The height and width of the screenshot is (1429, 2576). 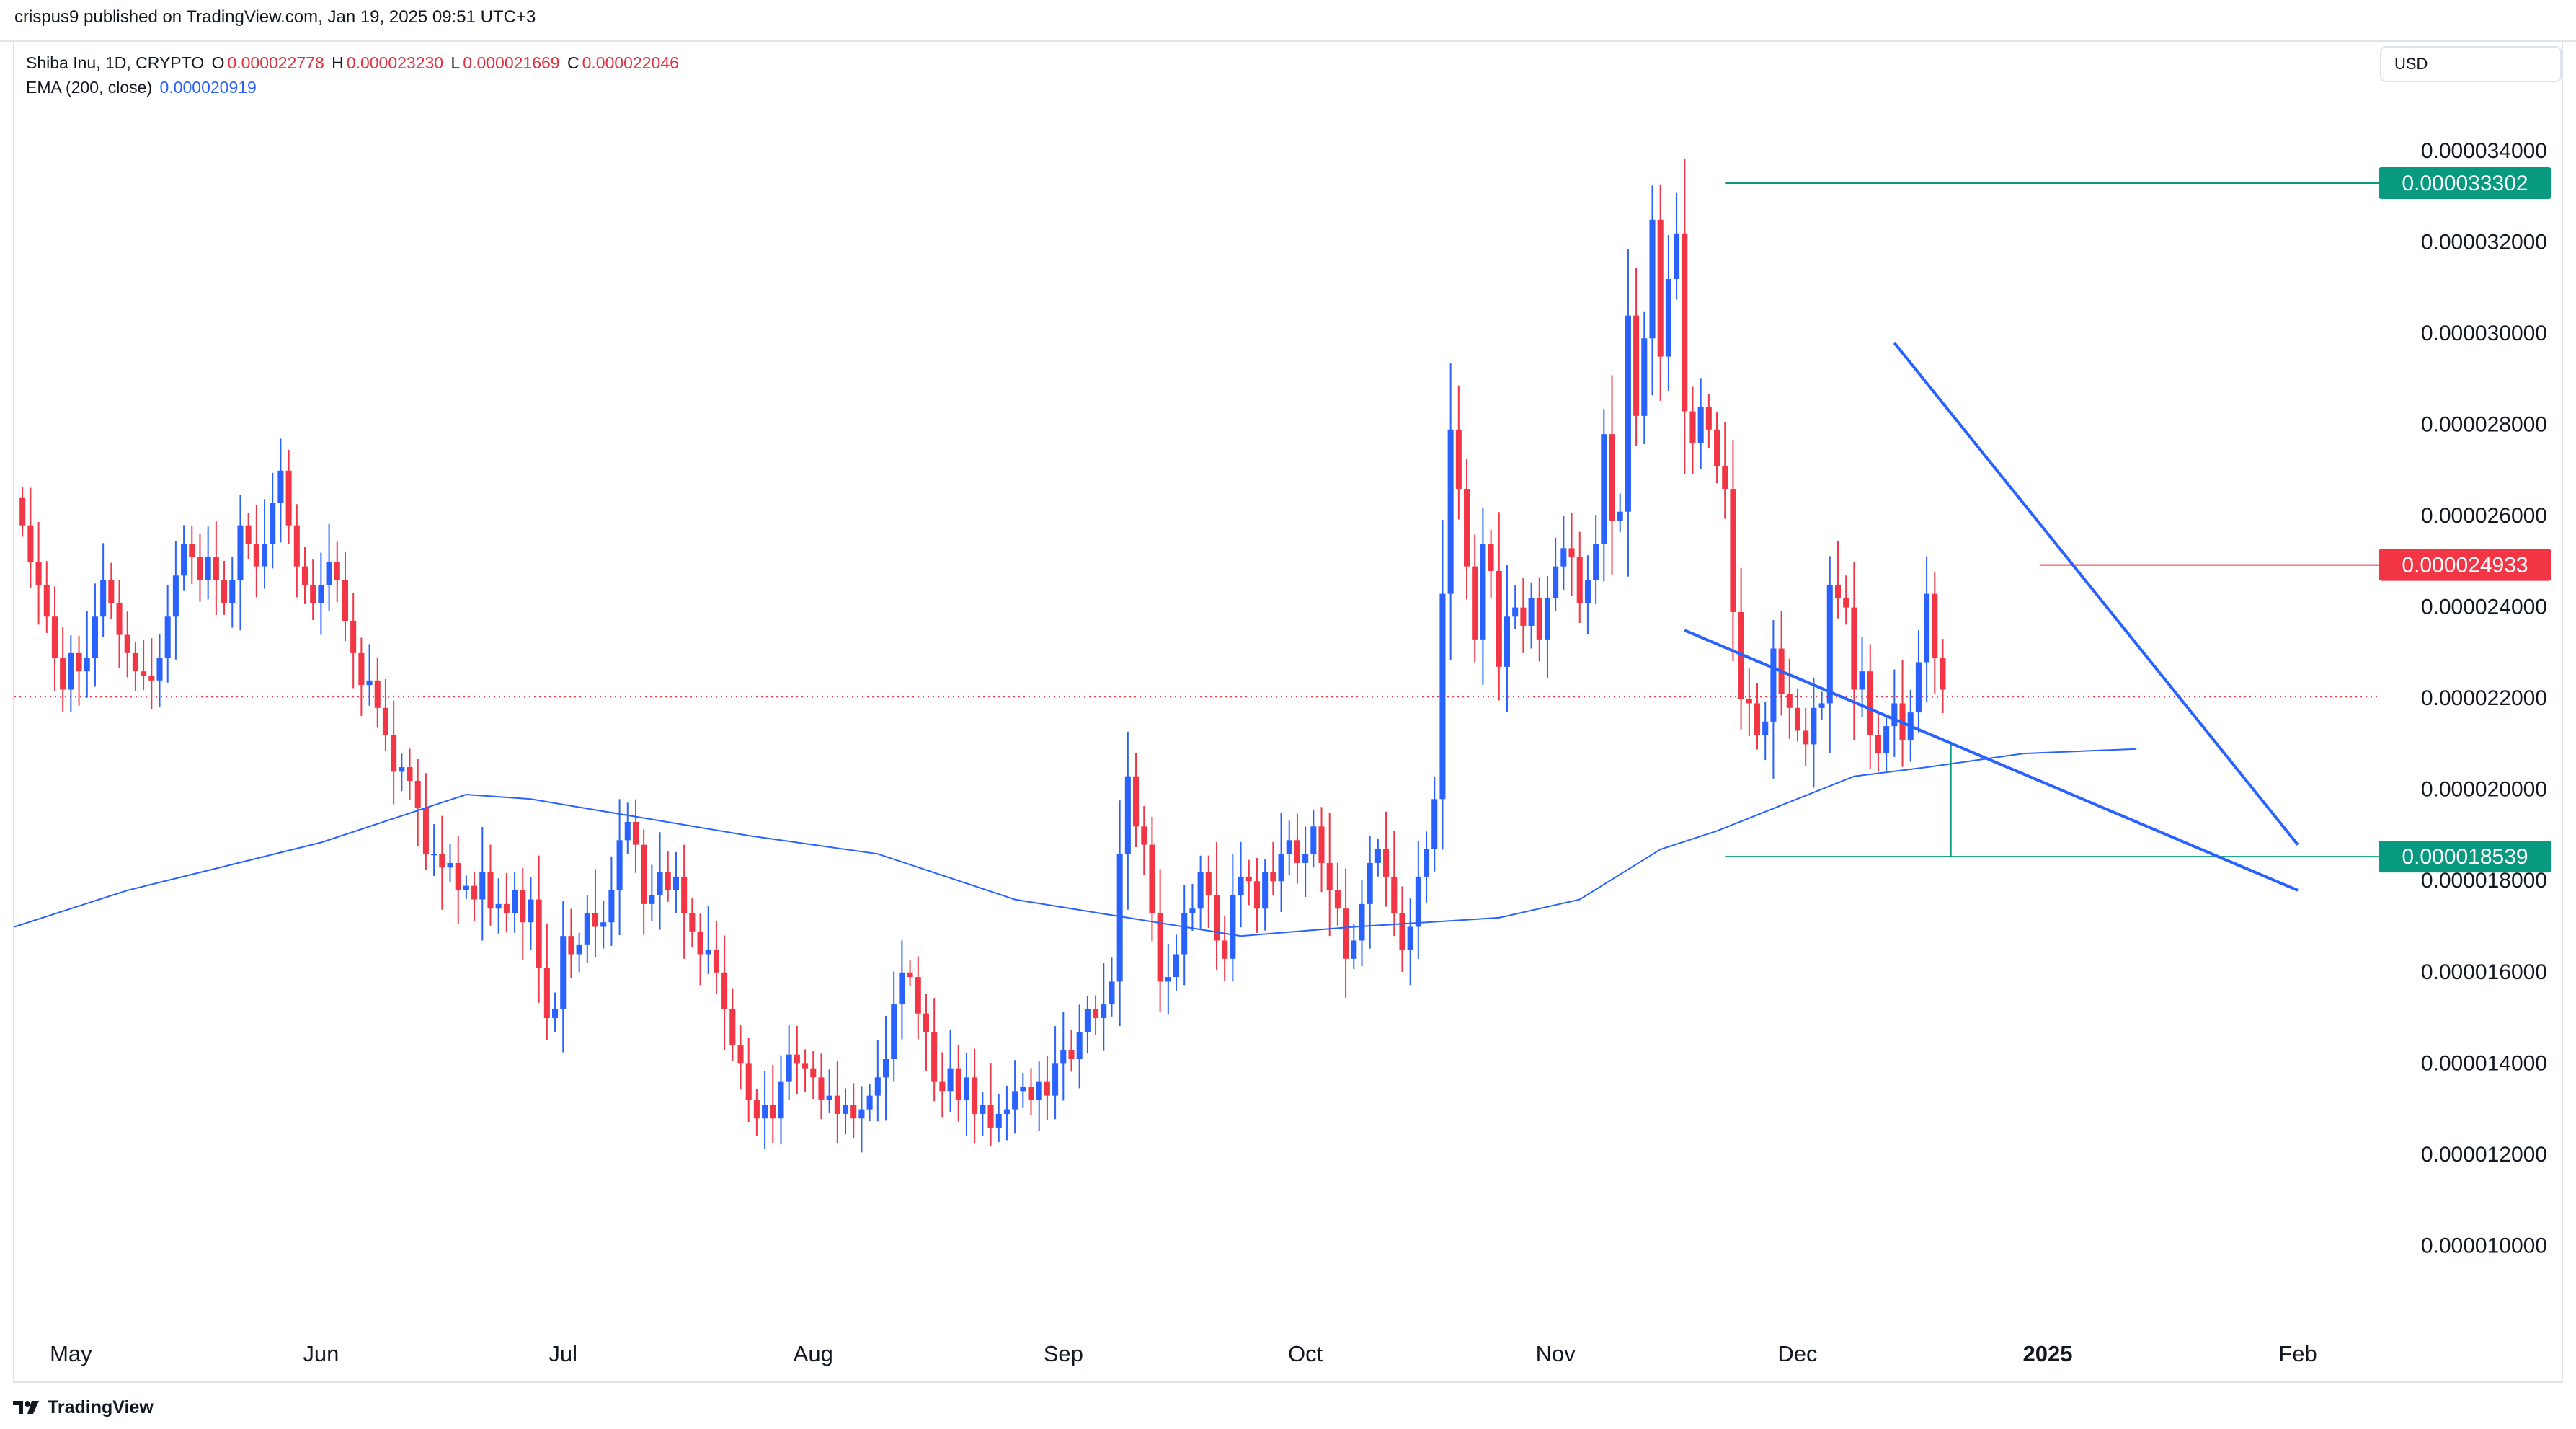 What do you see at coordinates (115, 62) in the screenshot?
I see `symbol-label: Shiba Inu, 1D, CRYPTO` at bounding box center [115, 62].